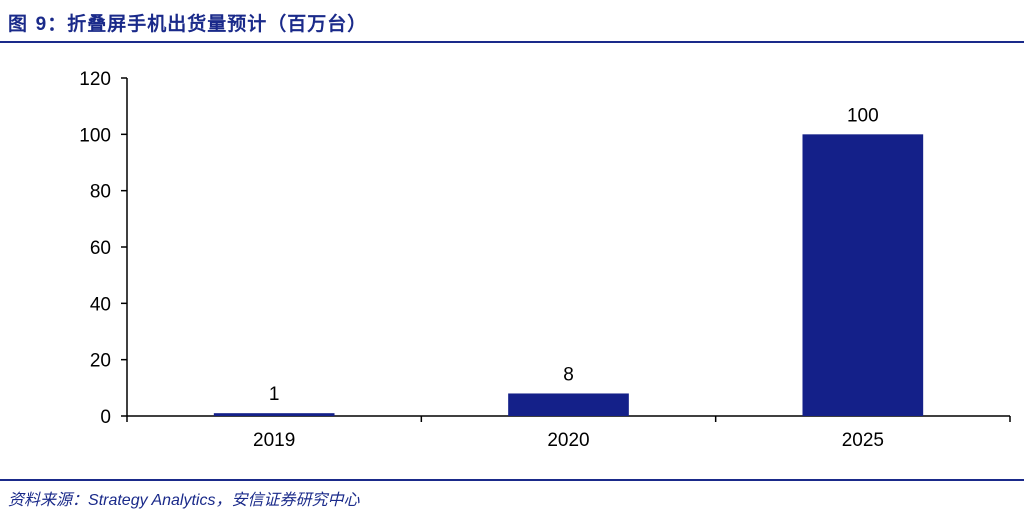 This screenshot has height=515, width=1024. I want to click on figure-title-text: ：折叠屏手机出货量预计（百万台）, so click(207, 24).